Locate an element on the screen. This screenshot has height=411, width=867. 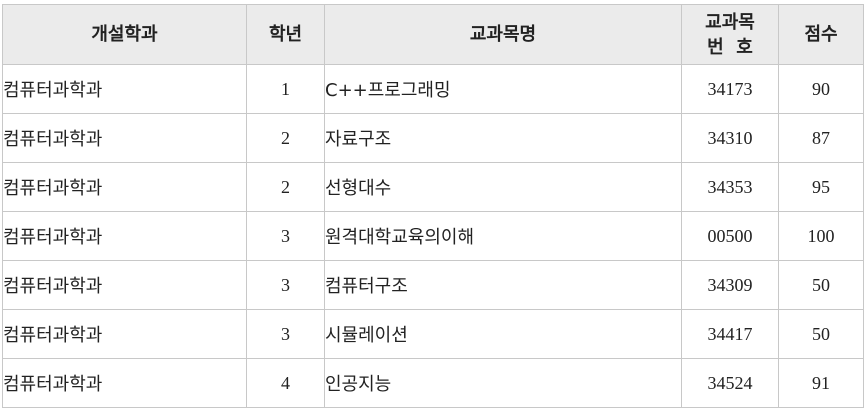
cell-course-code: 00500 is located at coordinates (730, 236).